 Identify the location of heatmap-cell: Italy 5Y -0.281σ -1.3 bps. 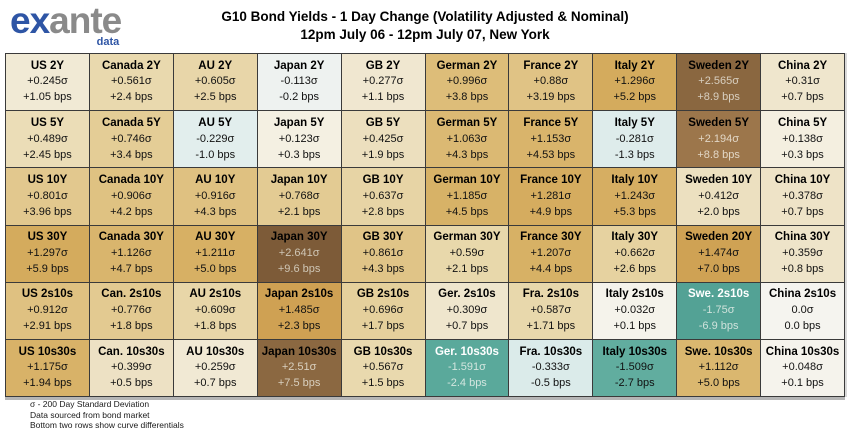
(635, 139).